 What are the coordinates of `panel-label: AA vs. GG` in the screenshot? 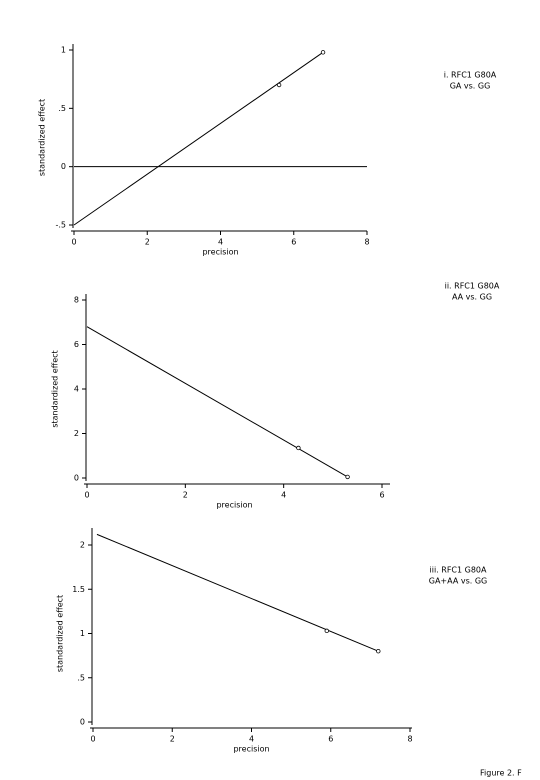 It's located at (472, 297).